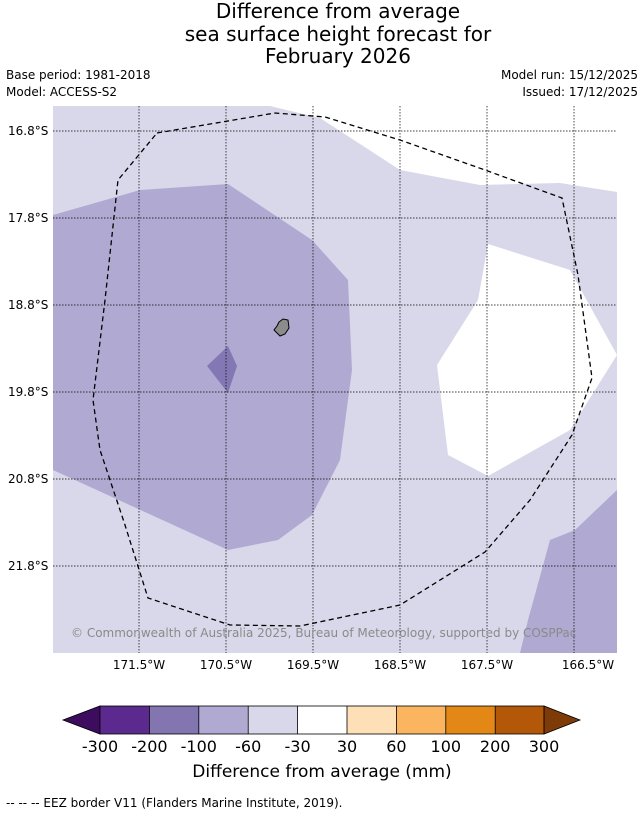 The height and width of the screenshot is (816, 644). I want to click on colorbar-low-extend, so click(81, 720).